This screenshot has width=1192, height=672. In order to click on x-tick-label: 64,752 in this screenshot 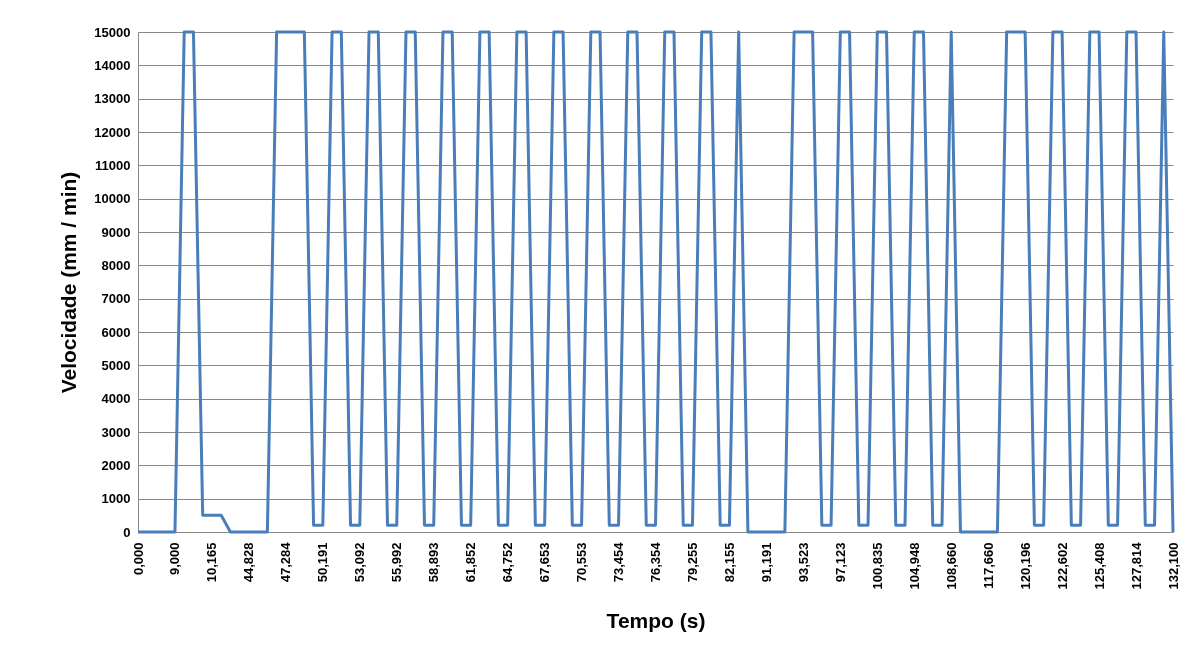, I will do `click(508, 562)`.